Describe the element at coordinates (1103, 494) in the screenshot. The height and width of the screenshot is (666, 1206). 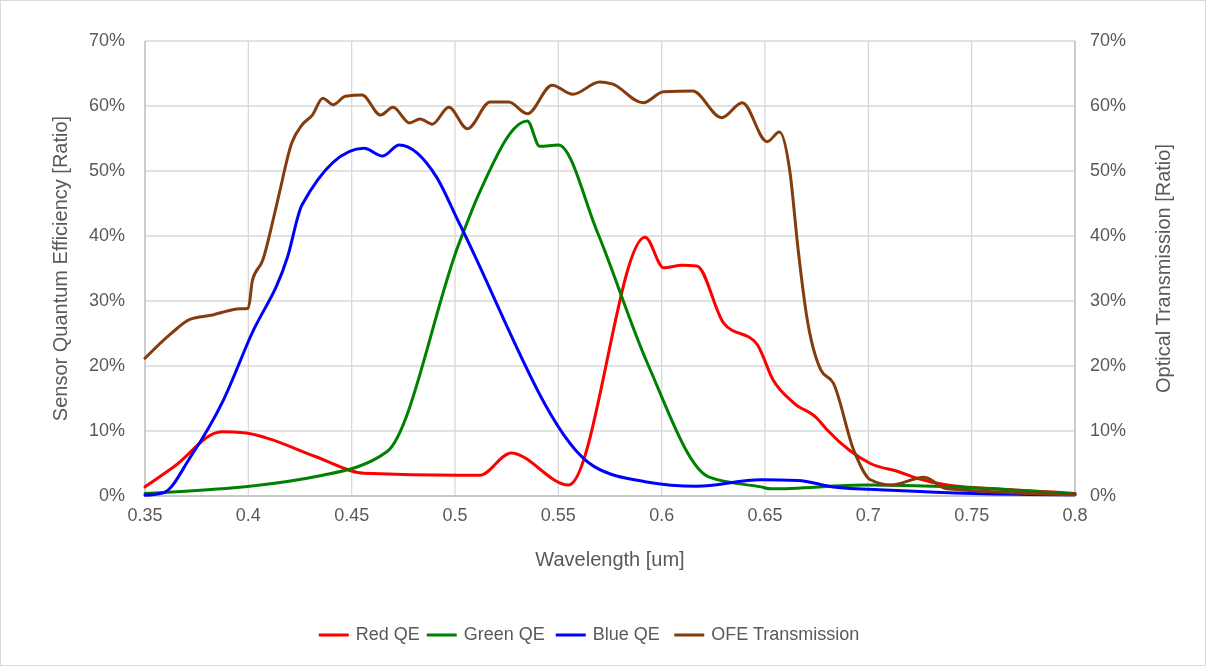
I see `y2-tick-label: 0%` at that location.